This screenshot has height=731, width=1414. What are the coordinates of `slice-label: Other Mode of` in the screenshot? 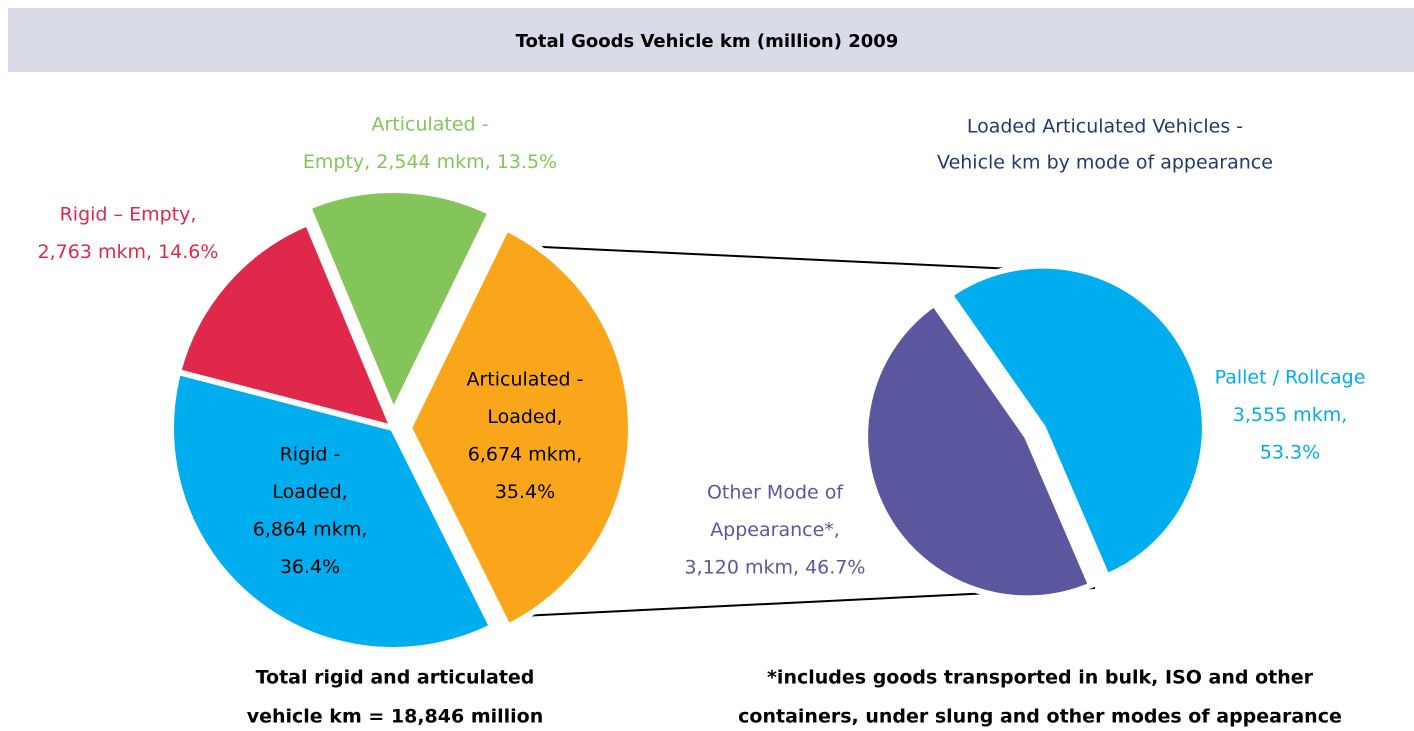 It's located at (775, 493).